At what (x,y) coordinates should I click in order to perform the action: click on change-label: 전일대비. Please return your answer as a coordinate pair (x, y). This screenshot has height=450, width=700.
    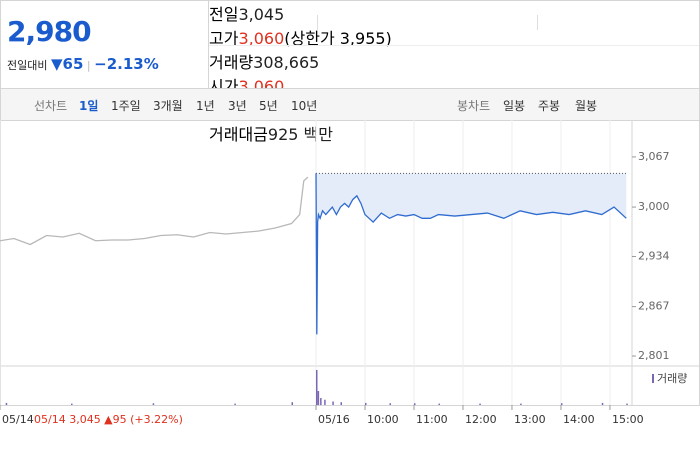
    Looking at the image, I should click on (27, 65).